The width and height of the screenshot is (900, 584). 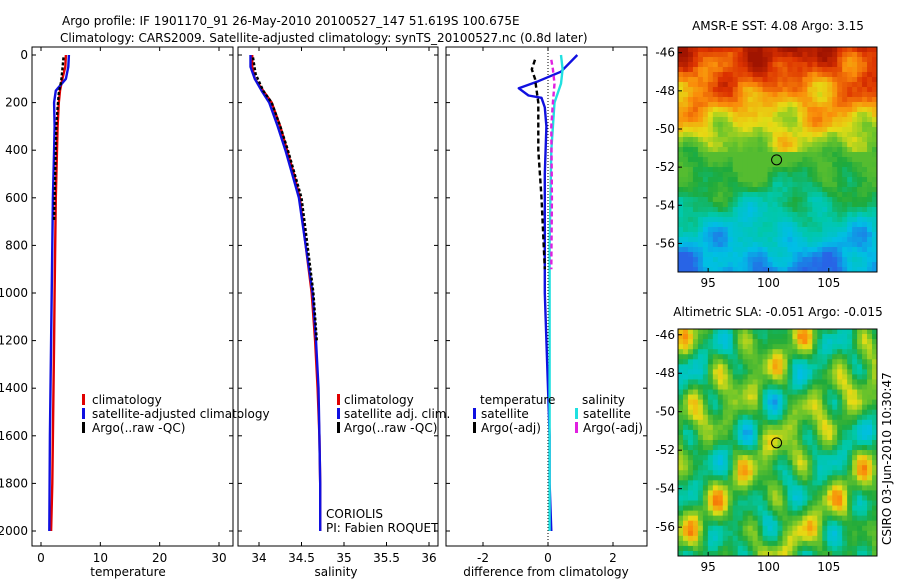 What do you see at coordinates (553, 164) in the screenshot?
I see `series-line-salinity-argo-adj-` at bounding box center [553, 164].